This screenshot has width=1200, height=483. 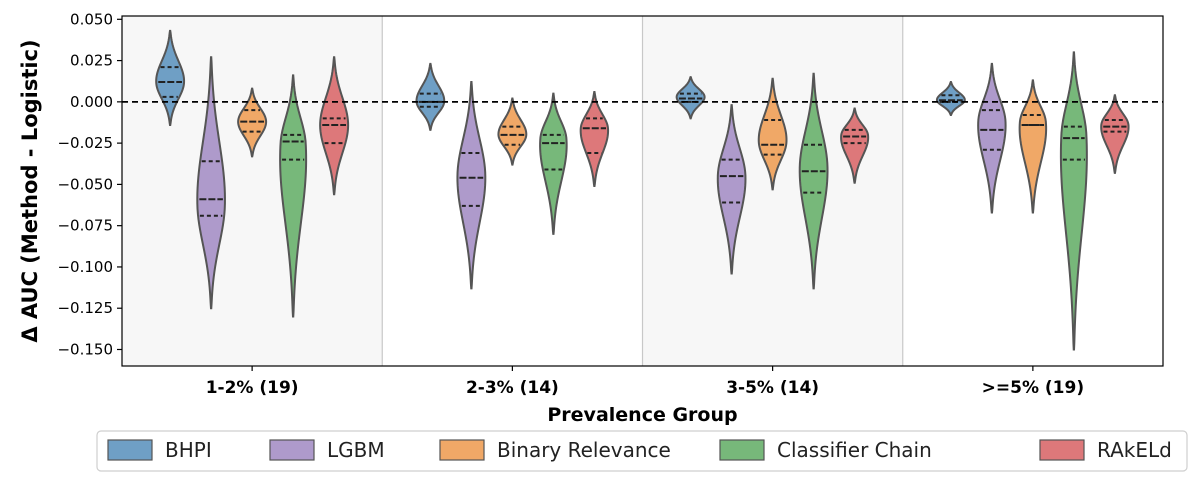 I want to click on legend-label: RAkELd, so click(x=1134, y=450).